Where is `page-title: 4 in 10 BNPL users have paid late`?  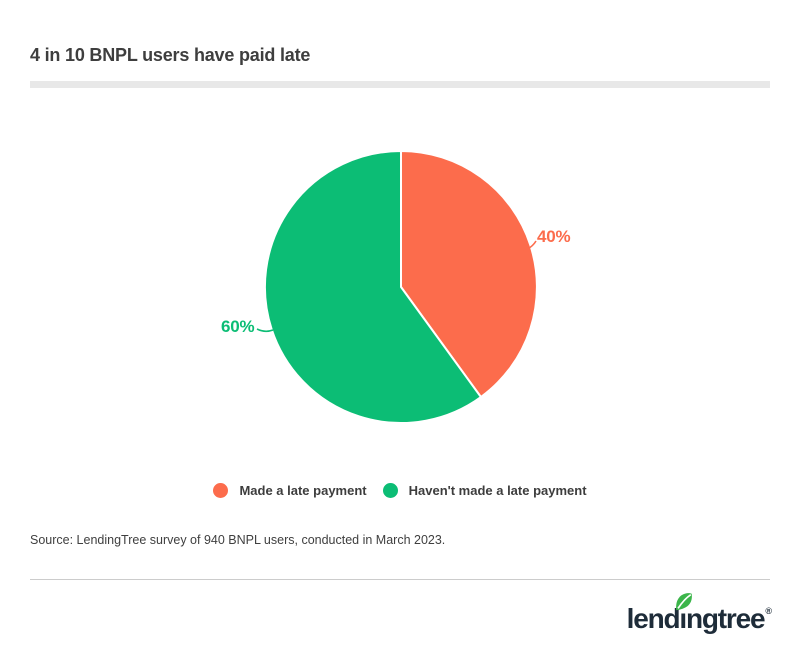
page-title: 4 in 10 BNPL users have paid late is located at coordinates (170, 55).